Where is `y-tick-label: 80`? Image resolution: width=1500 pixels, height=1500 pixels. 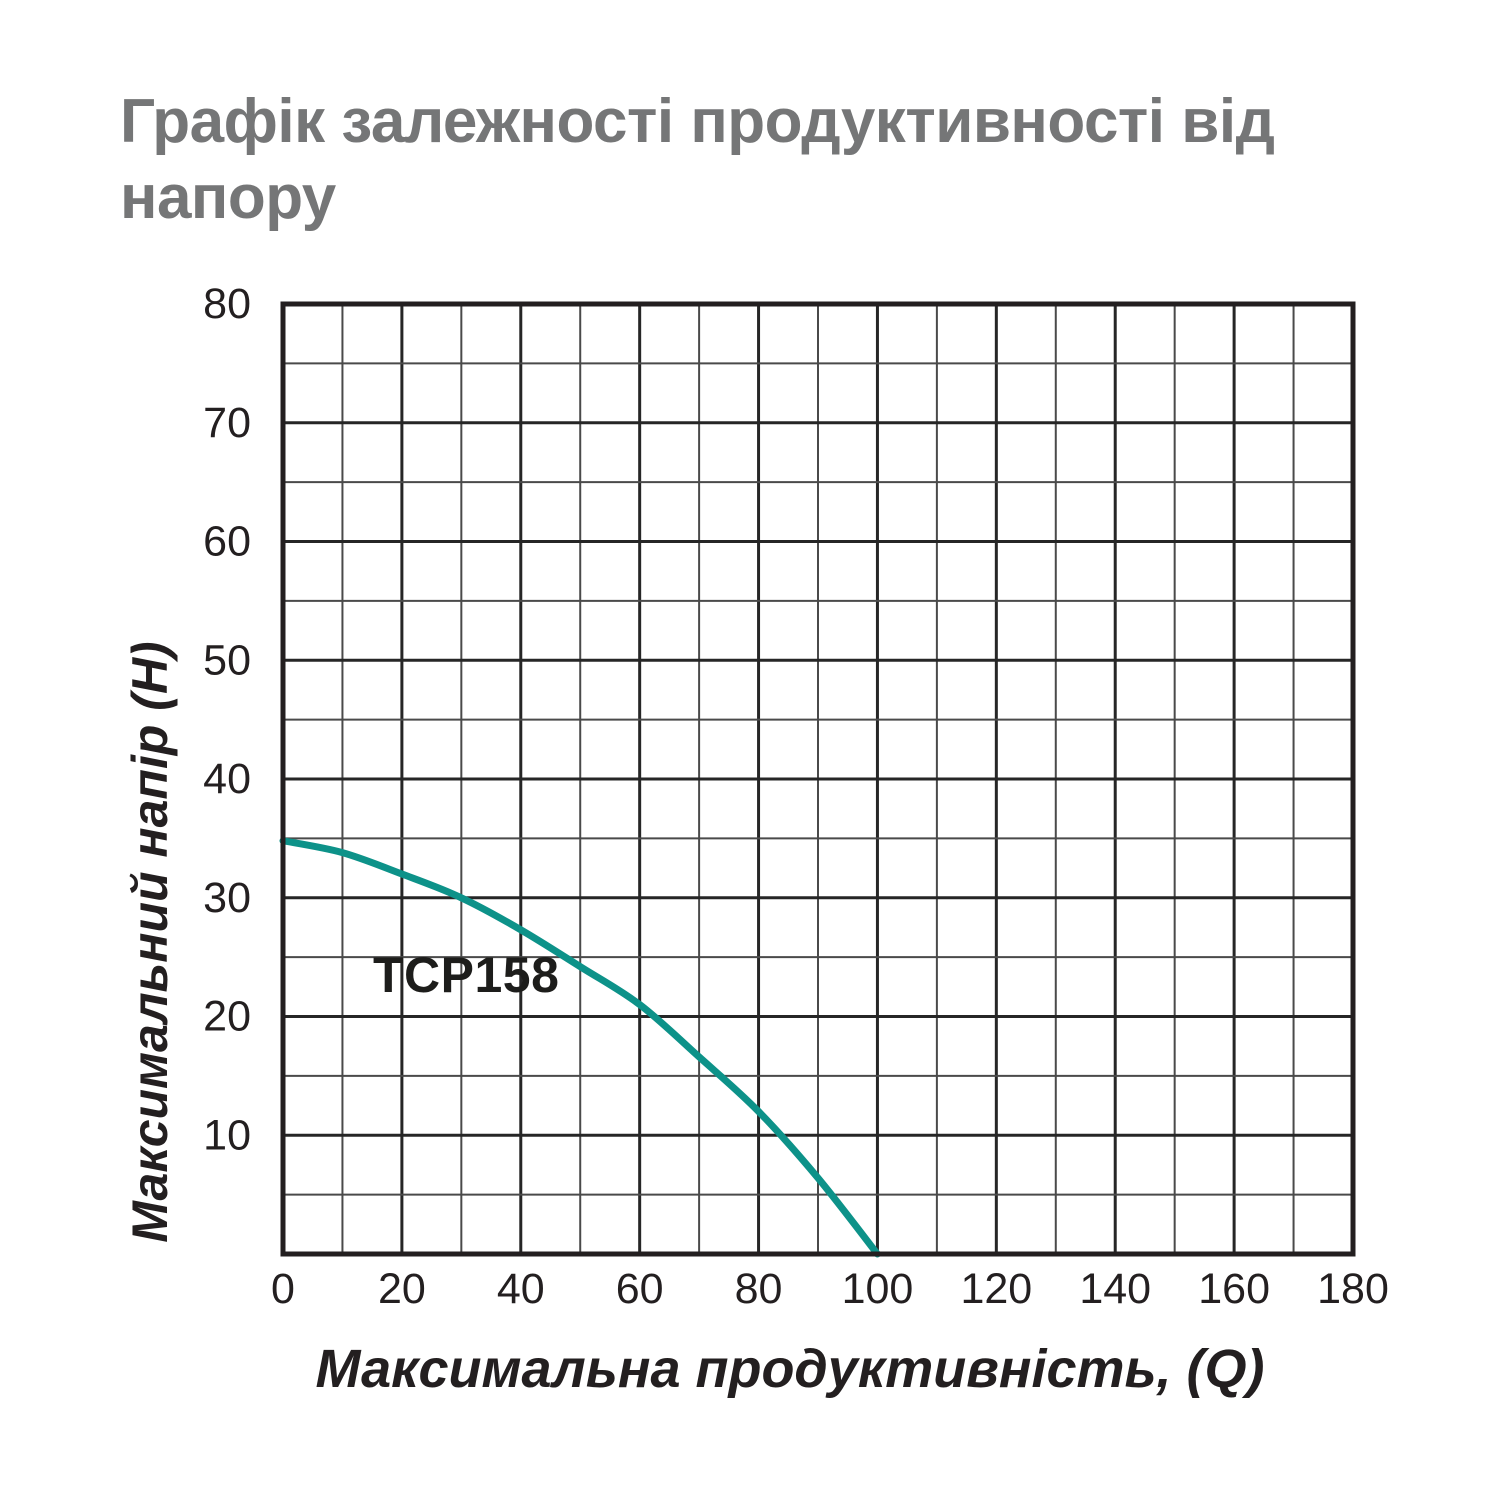 y-tick-label: 80 is located at coordinates (227, 304).